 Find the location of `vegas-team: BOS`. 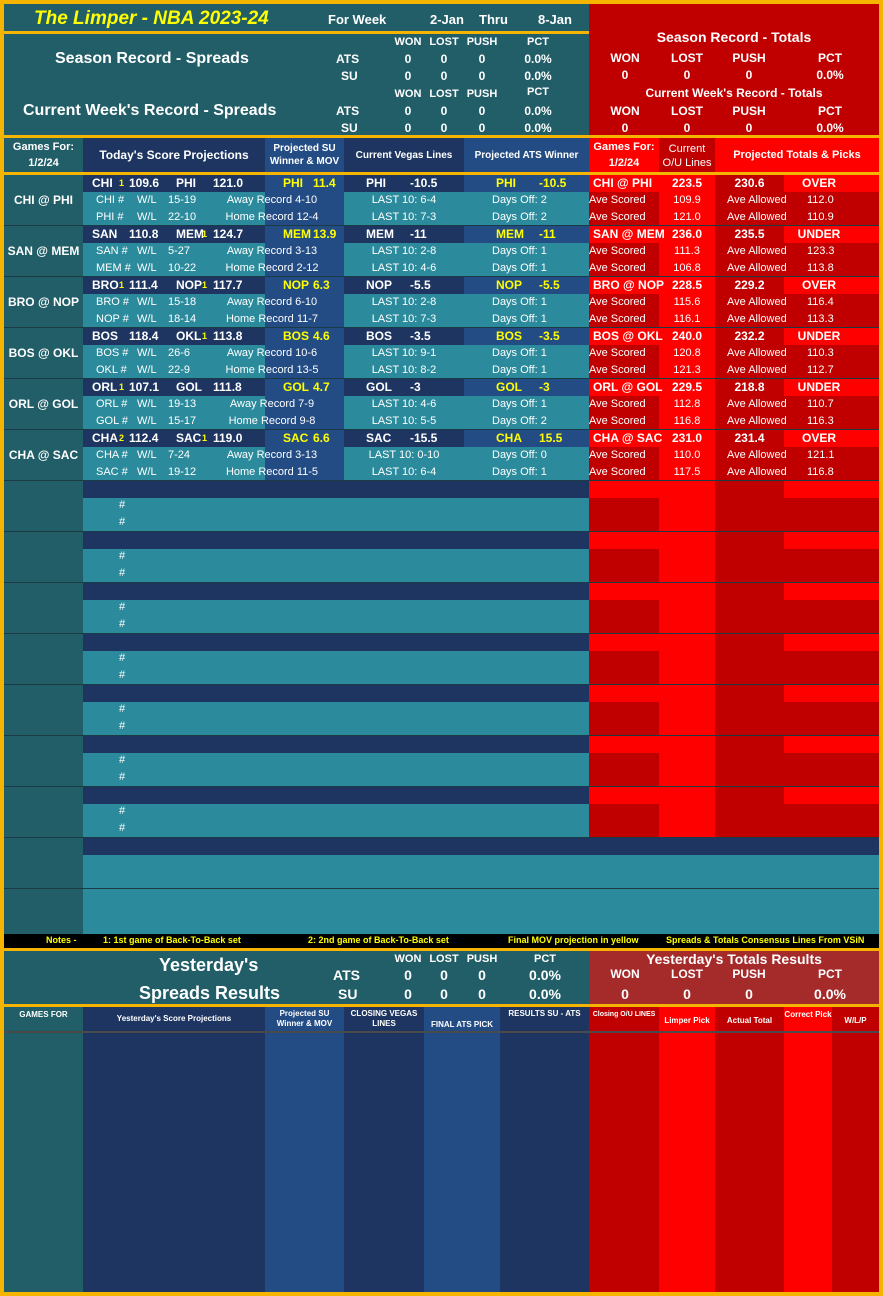

vegas-team: BOS is located at coordinates (379, 336).